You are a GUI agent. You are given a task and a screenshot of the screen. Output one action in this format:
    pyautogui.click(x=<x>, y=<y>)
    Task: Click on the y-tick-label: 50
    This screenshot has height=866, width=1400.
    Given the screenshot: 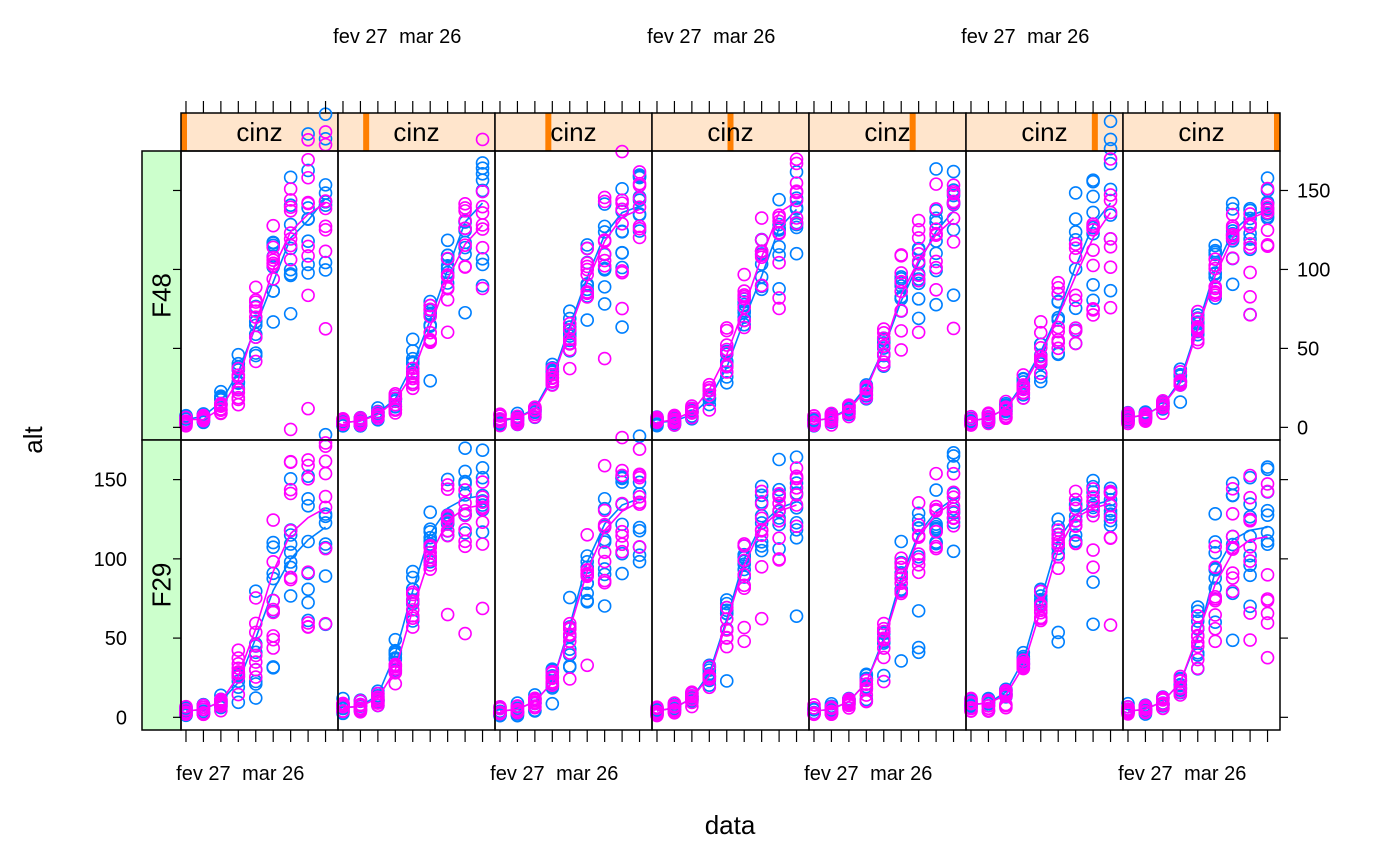 What is the action you would take?
    pyautogui.click(x=116, y=639)
    